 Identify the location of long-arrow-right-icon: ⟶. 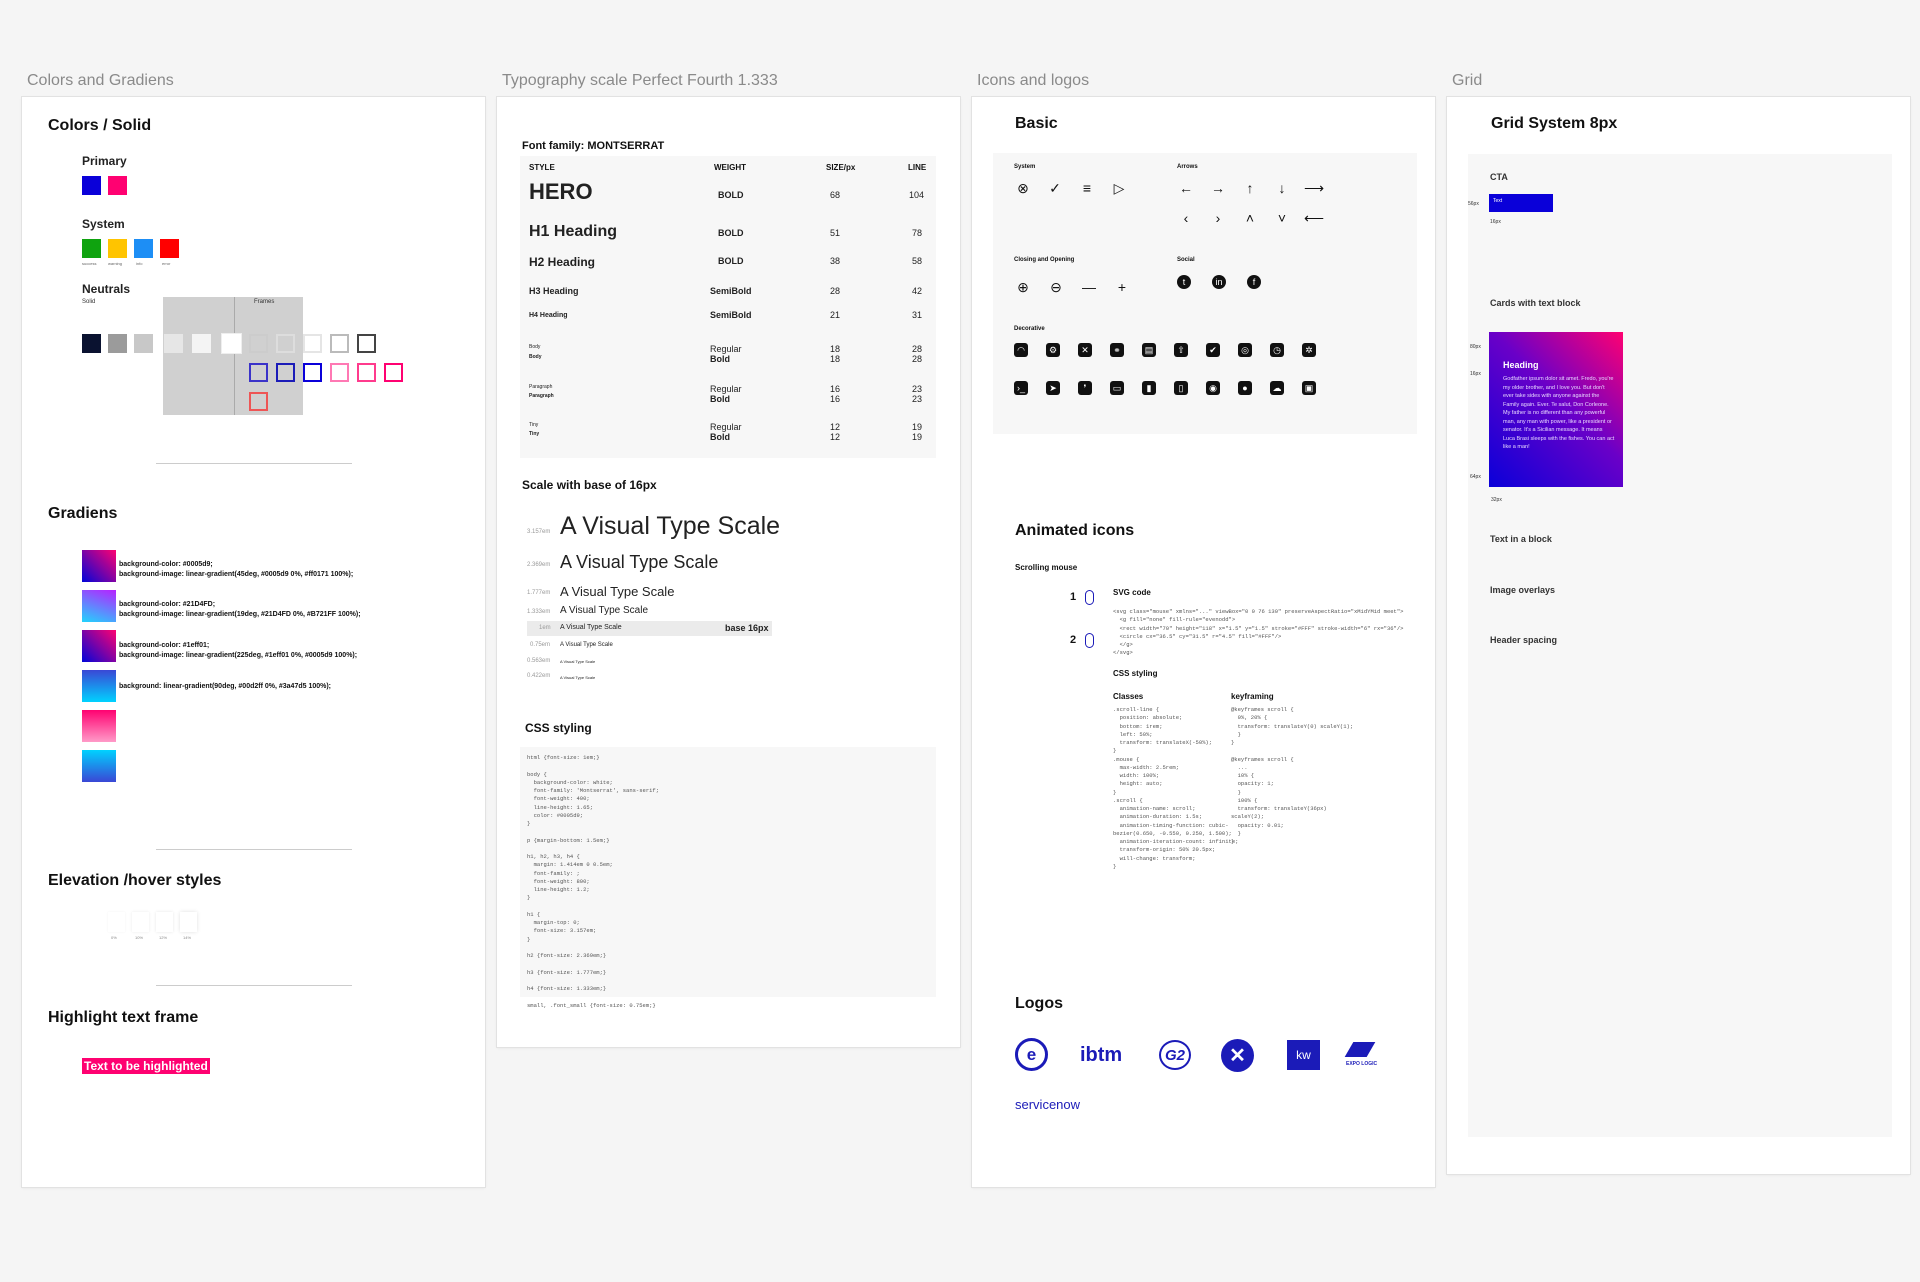
(1314, 187).